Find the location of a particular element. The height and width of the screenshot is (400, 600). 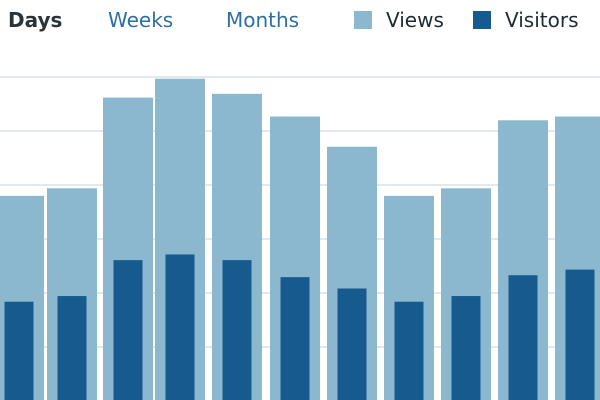

legend-entry-views: Views is located at coordinates (399, 20).